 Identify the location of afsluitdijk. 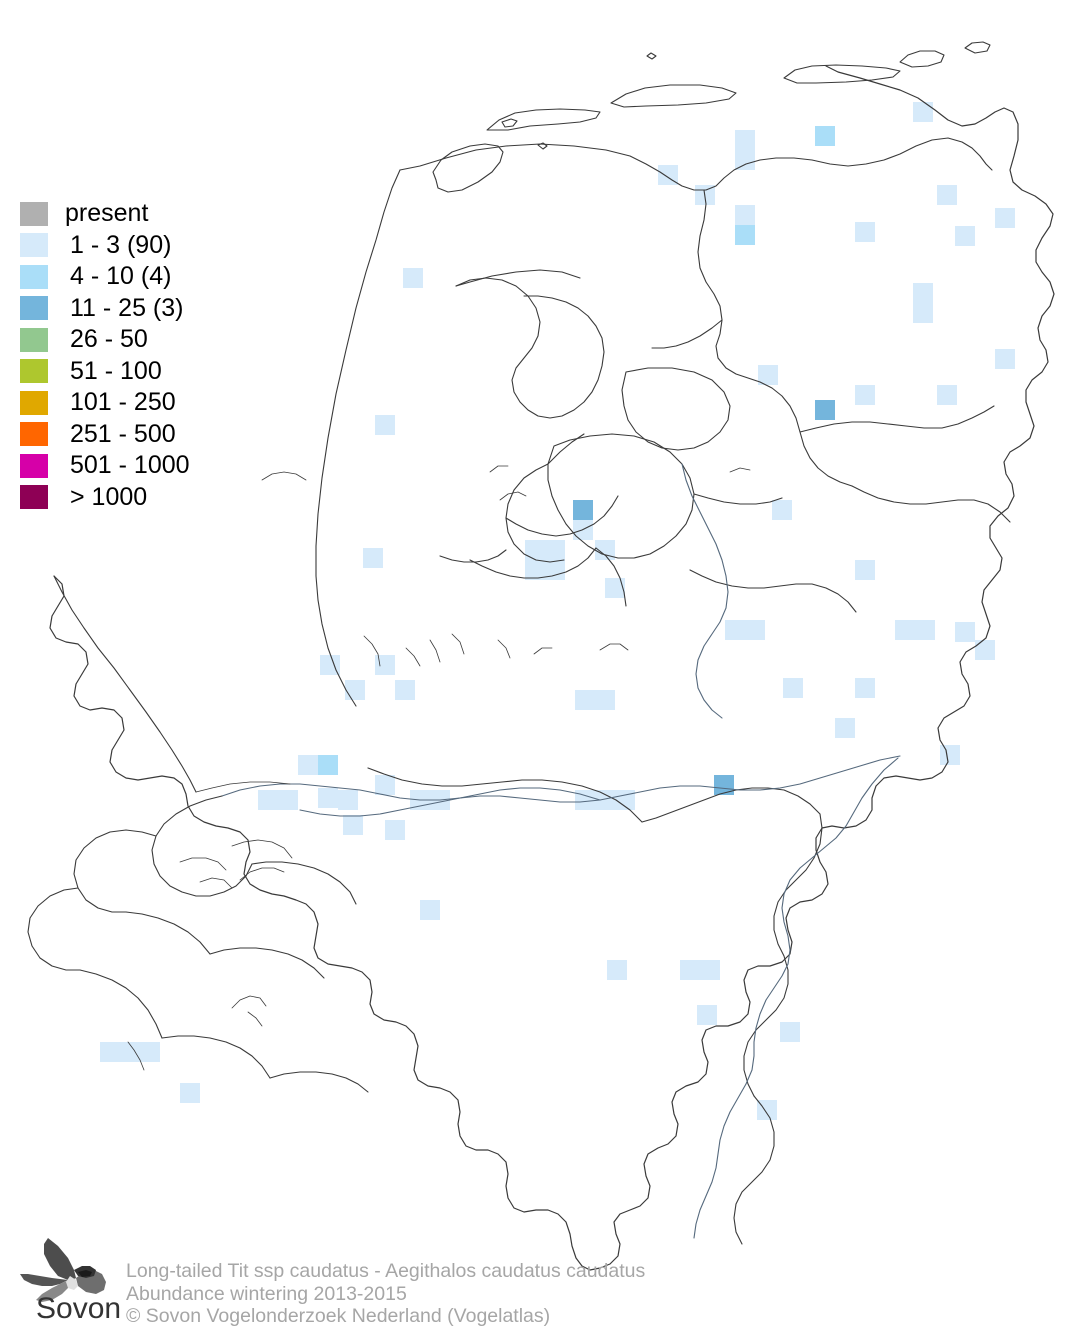
(518, 278).